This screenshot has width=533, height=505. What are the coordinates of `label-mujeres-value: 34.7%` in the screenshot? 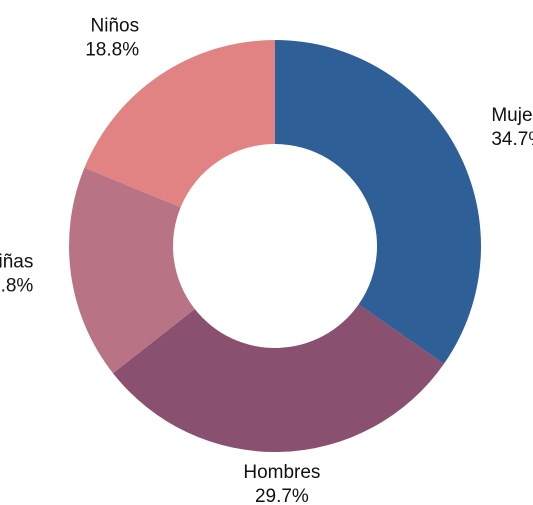 It's located at (512, 139).